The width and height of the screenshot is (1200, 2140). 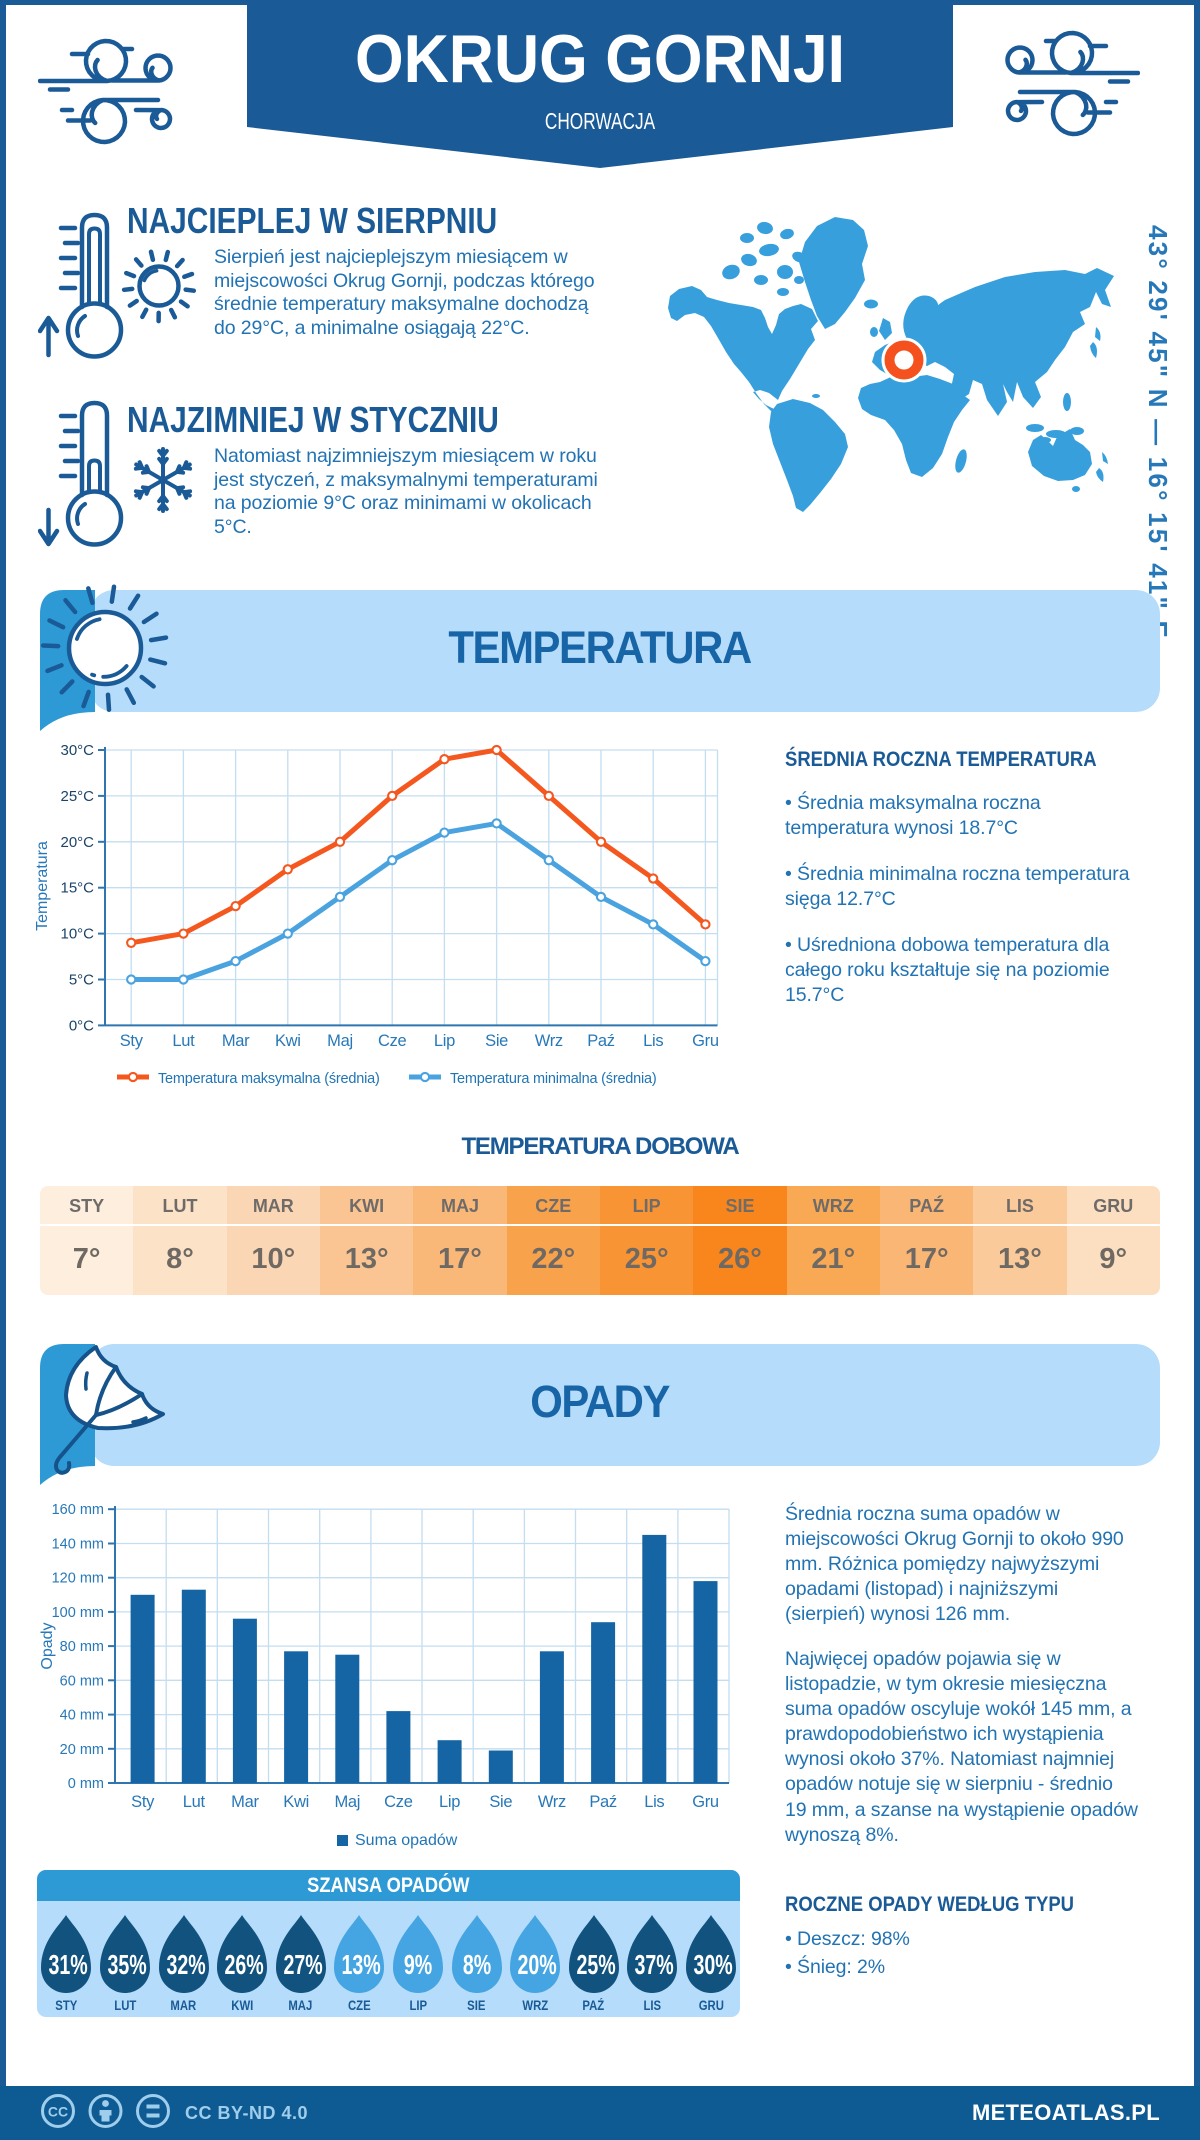 I want to click on svg-text: 15°C, so click(x=77, y=888).